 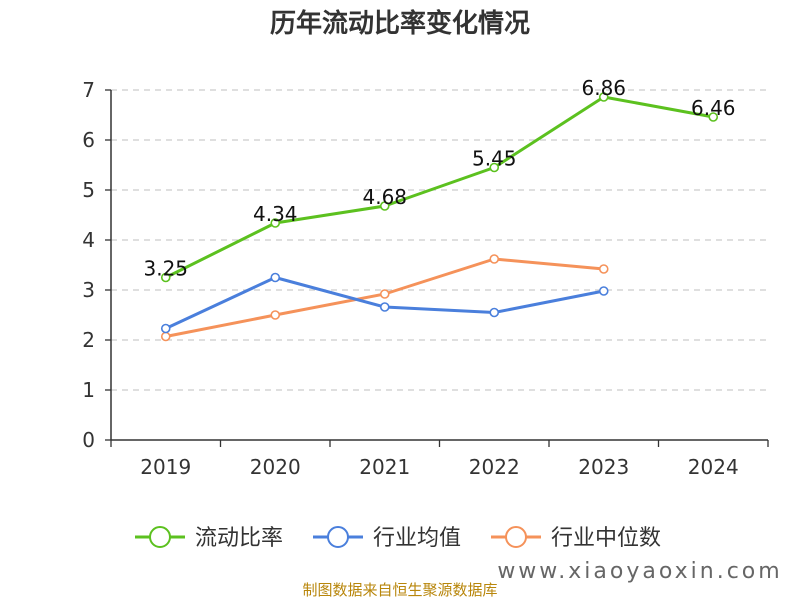 I want to click on legend: 流动比率 行业均值 行业中位数, so click(x=398, y=538).